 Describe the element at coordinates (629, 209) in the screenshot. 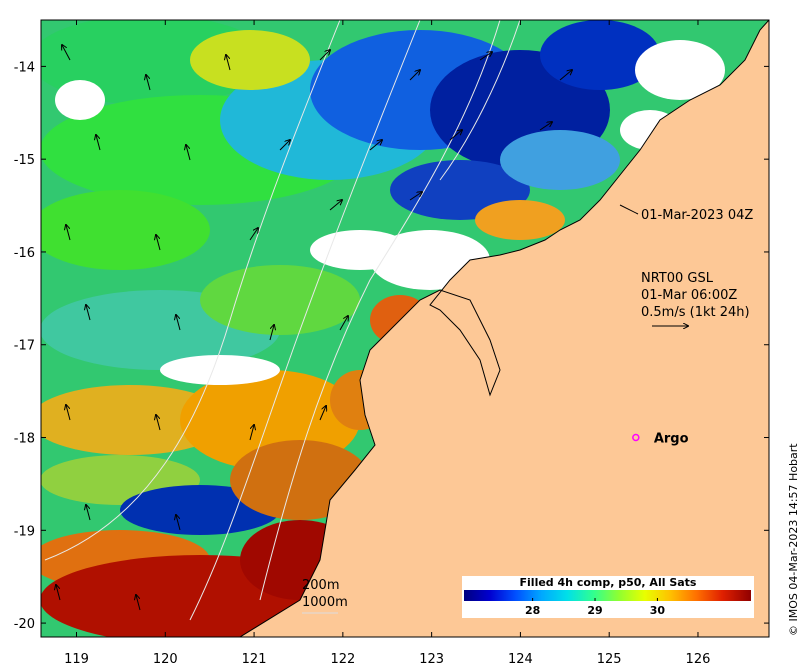

I see `timestamp-pointer` at that location.